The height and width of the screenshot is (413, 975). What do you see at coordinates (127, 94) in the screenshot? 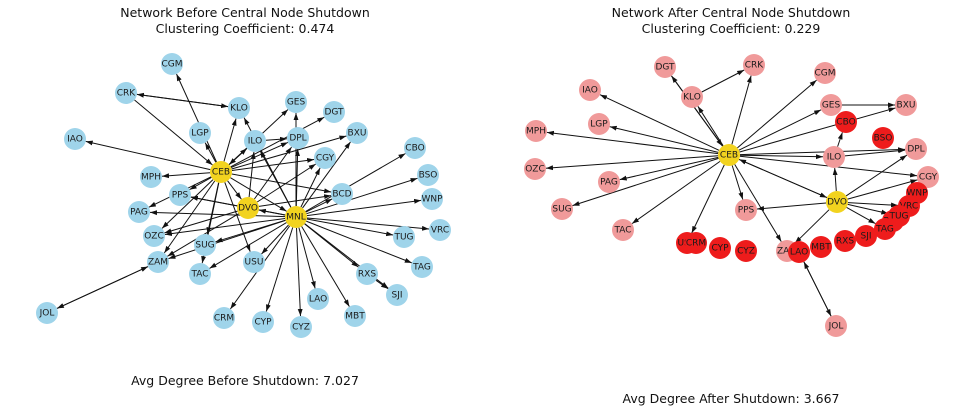
I see `node-label: CRK` at bounding box center [127, 94].